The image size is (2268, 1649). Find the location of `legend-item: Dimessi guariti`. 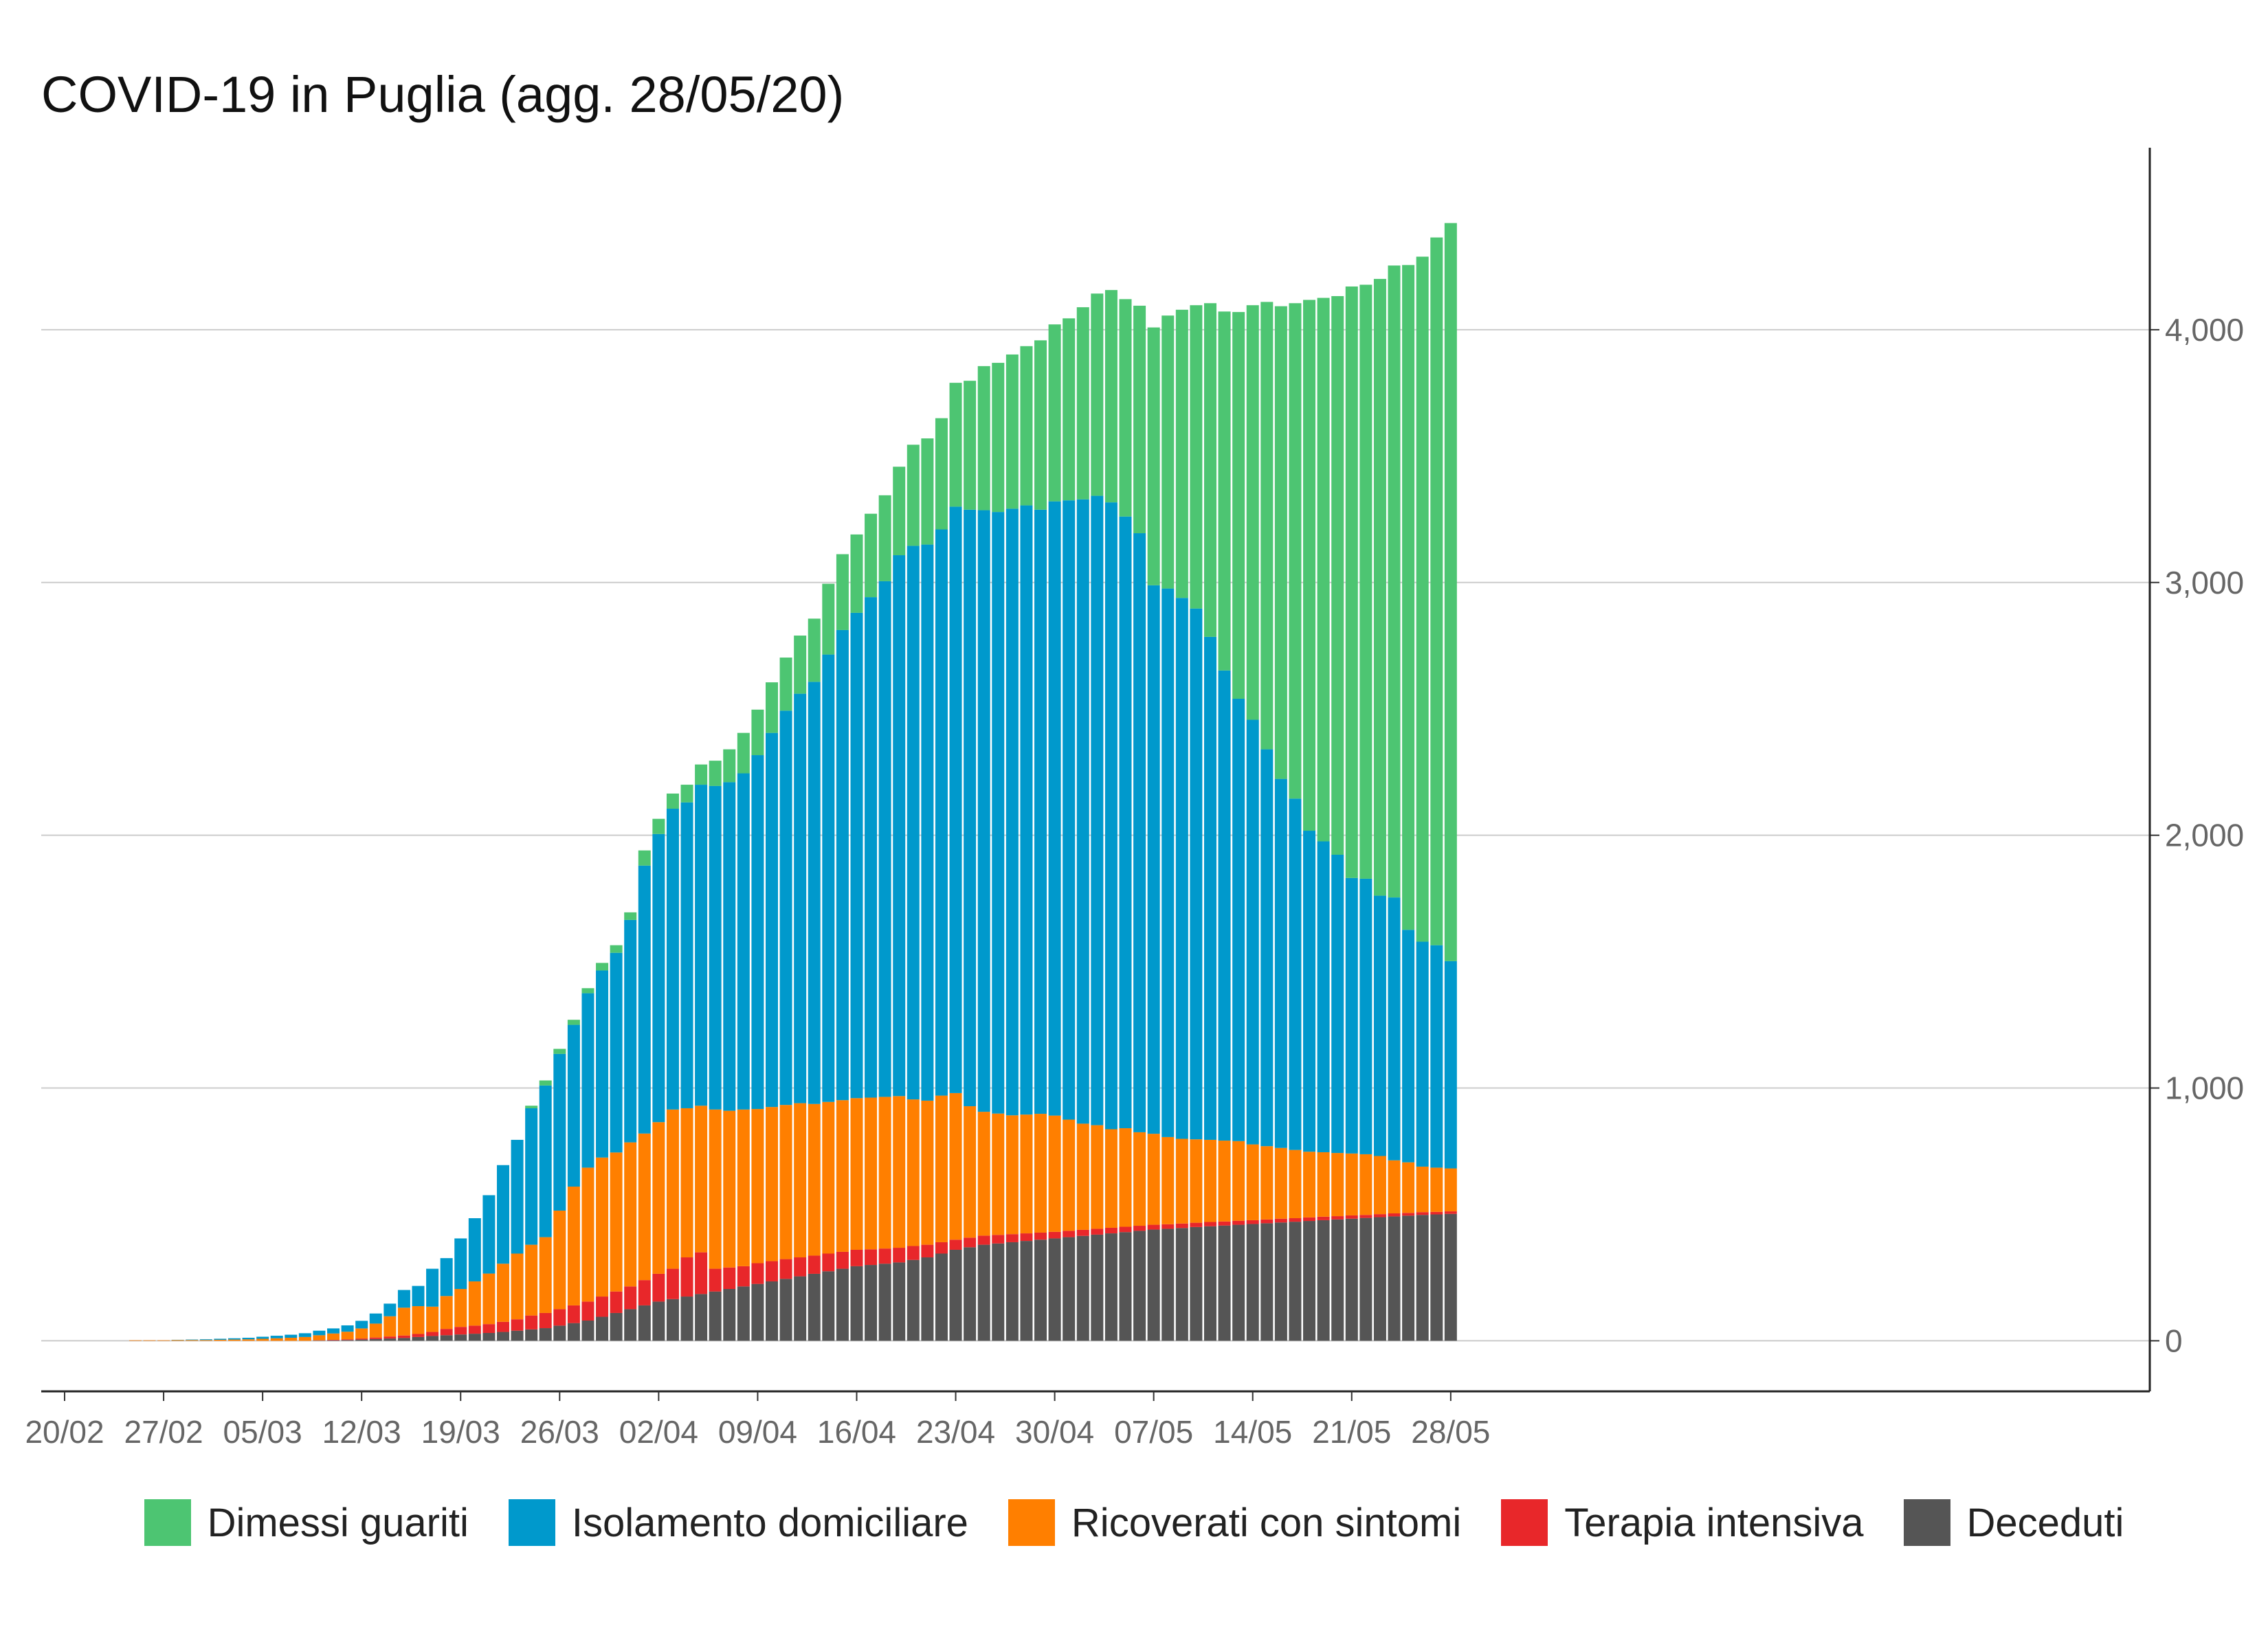

legend-item: Dimessi guariti is located at coordinates (306, 1522).